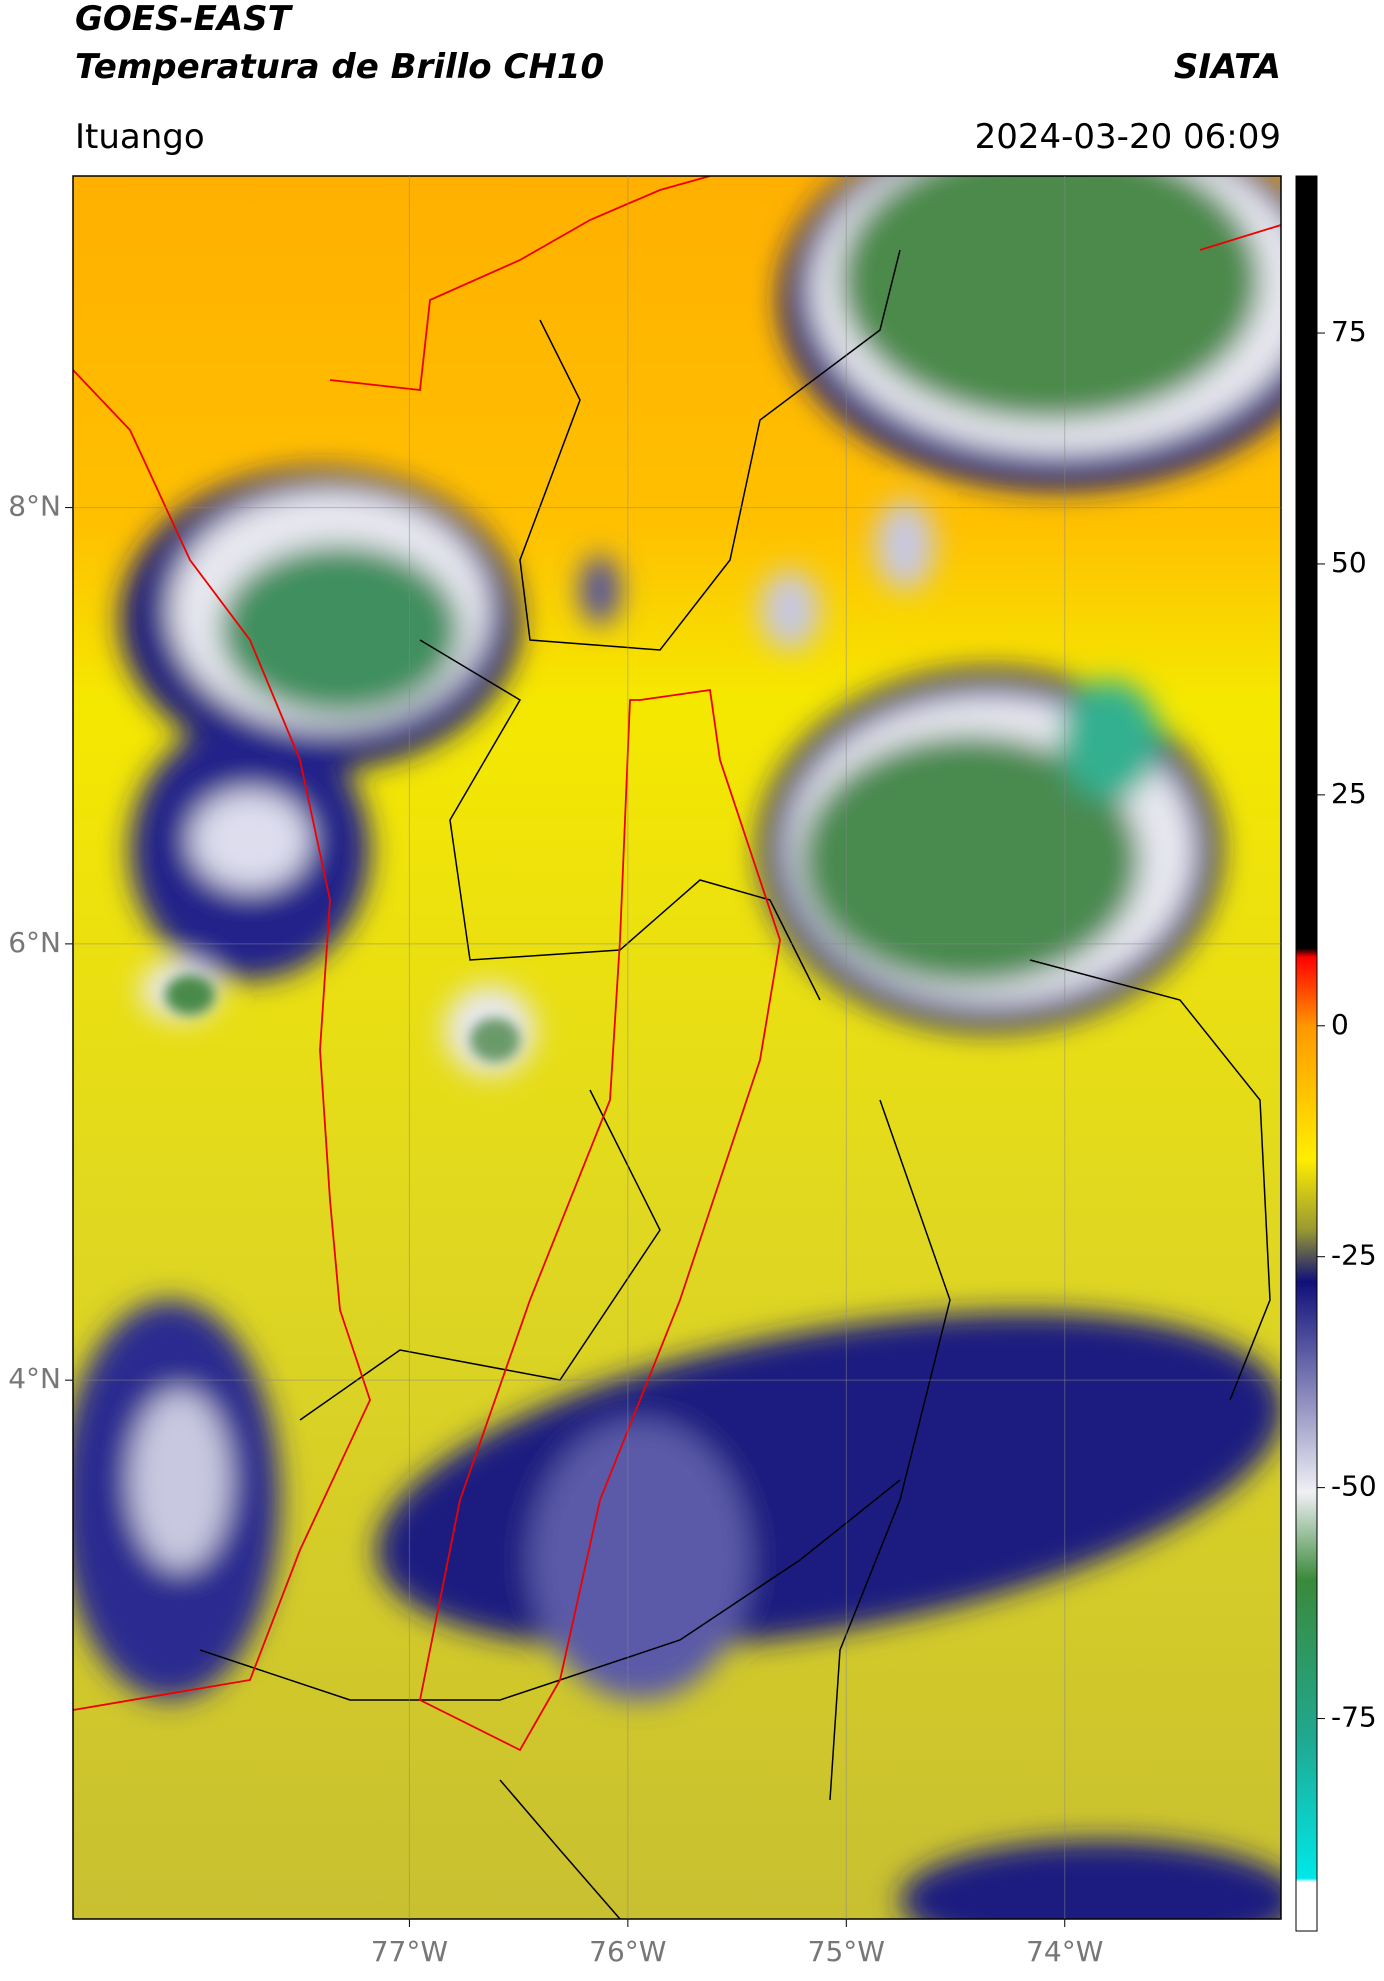 This screenshot has width=1384, height=1981. What do you see at coordinates (1349, 793) in the screenshot?
I see `colorbar-tick-label: 25` at bounding box center [1349, 793].